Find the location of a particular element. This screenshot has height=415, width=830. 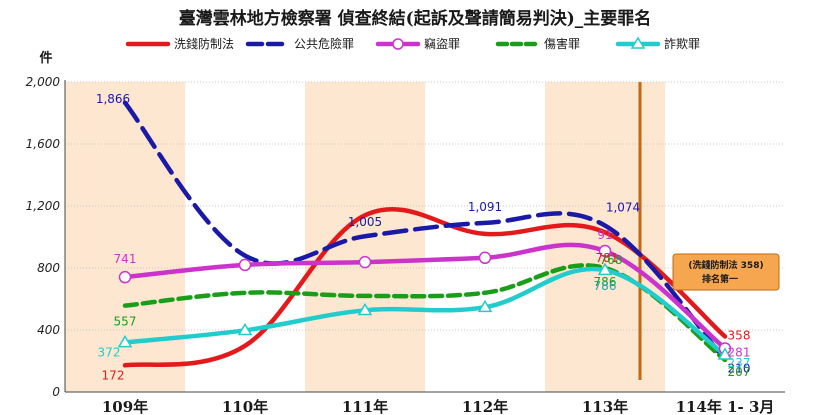

annotation-line-1: (洗錢防制法 358) is located at coordinates (725, 265).